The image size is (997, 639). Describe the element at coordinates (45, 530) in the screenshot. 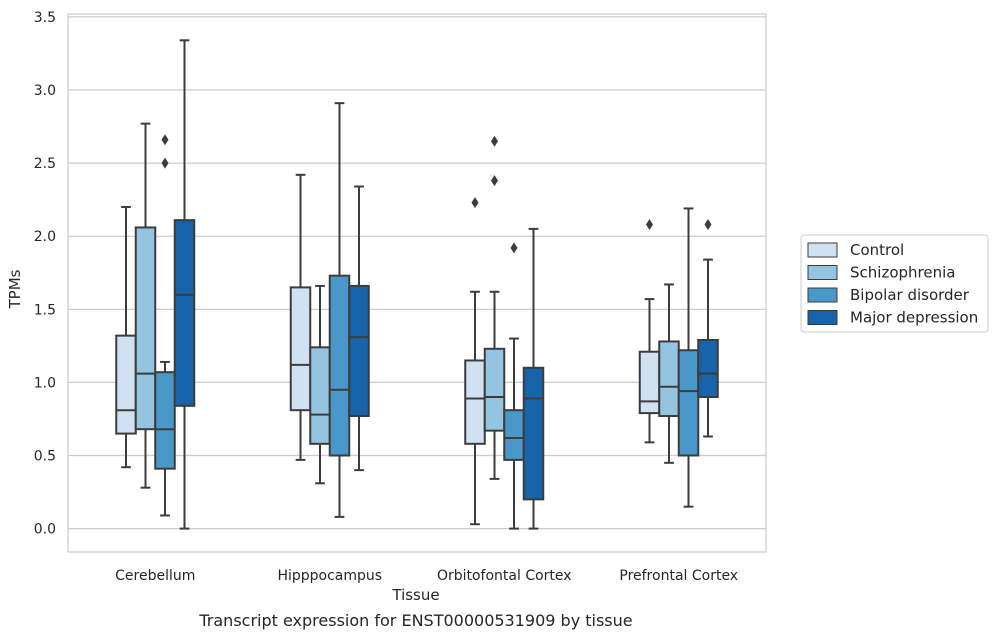

I see `y-tick-label: 0.0` at that location.